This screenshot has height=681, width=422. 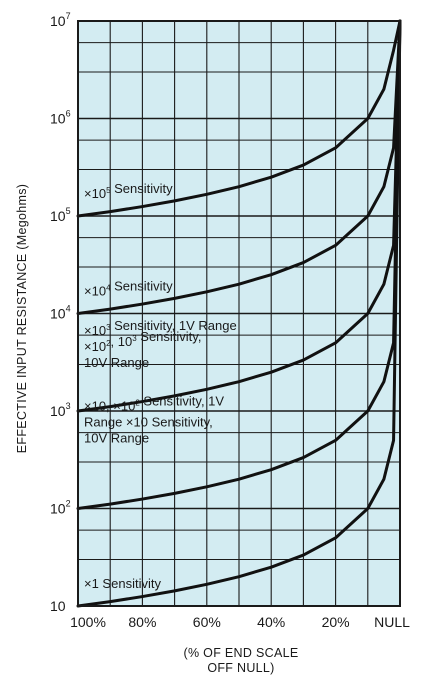 What do you see at coordinates (142, 341) in the screenshot?
I see `series-3-label-line-2: ×102, 103 Sensitivity,` at bounding box center [142, 341].